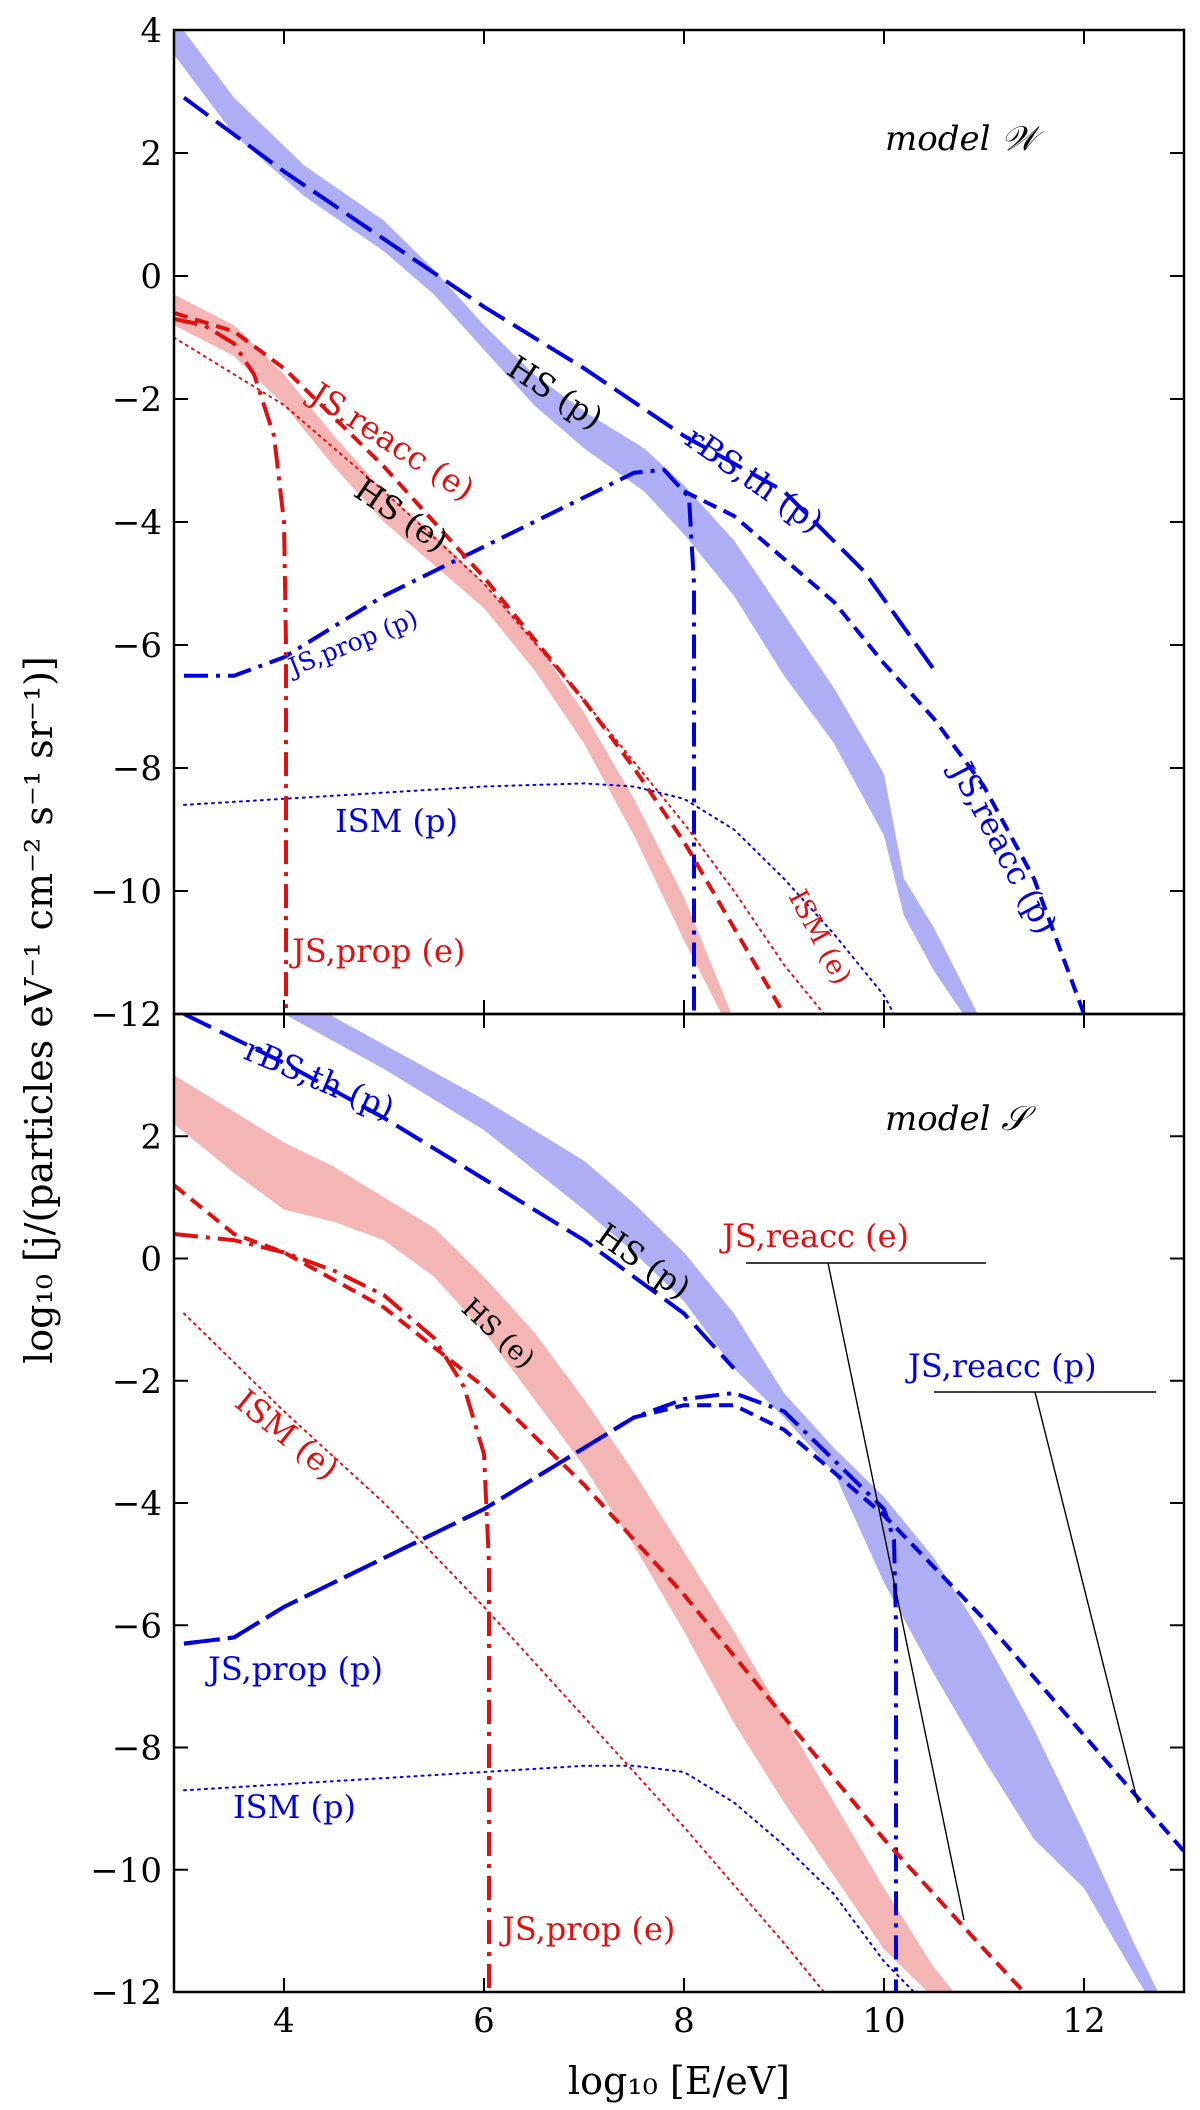  I want to click on bottom-x-tick-label: 10, so click(883, 2021).